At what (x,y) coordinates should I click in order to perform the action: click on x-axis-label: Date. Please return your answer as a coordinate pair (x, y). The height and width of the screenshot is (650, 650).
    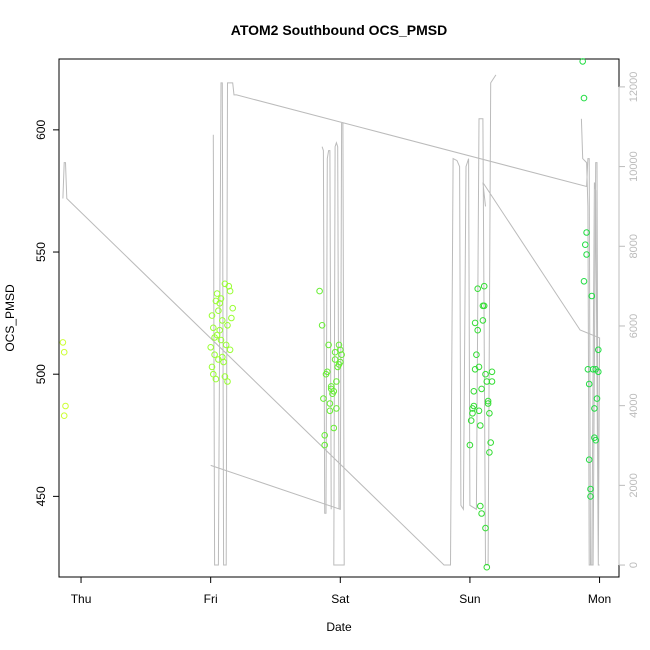
    Looking at the image, I should click on (339, 627).